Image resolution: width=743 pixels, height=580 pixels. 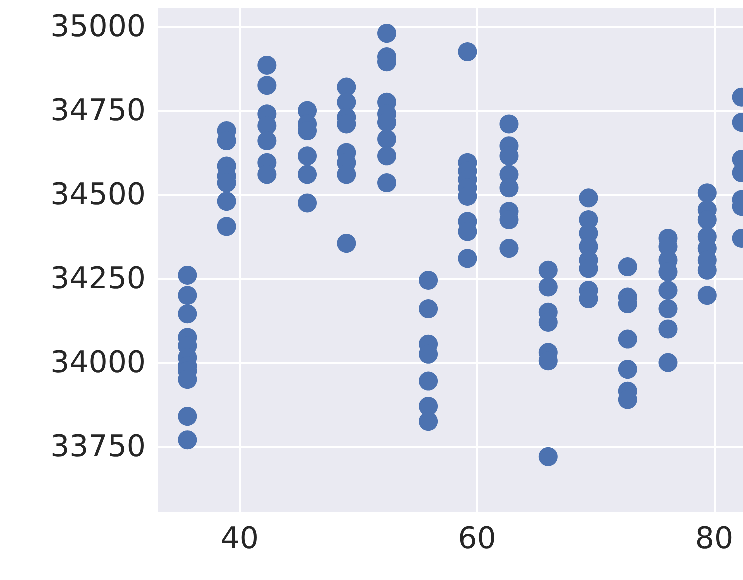 I want to click on x-tick-label: 60, so click(x=477, y=539).